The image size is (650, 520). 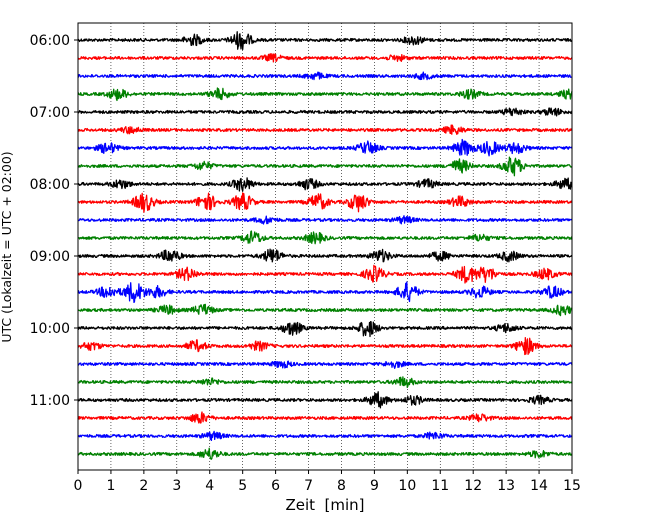 What do you see at coordinates (572, 486) in the screenshot?
I see `x-tick-label: 15` at bounding box center [572, 486].